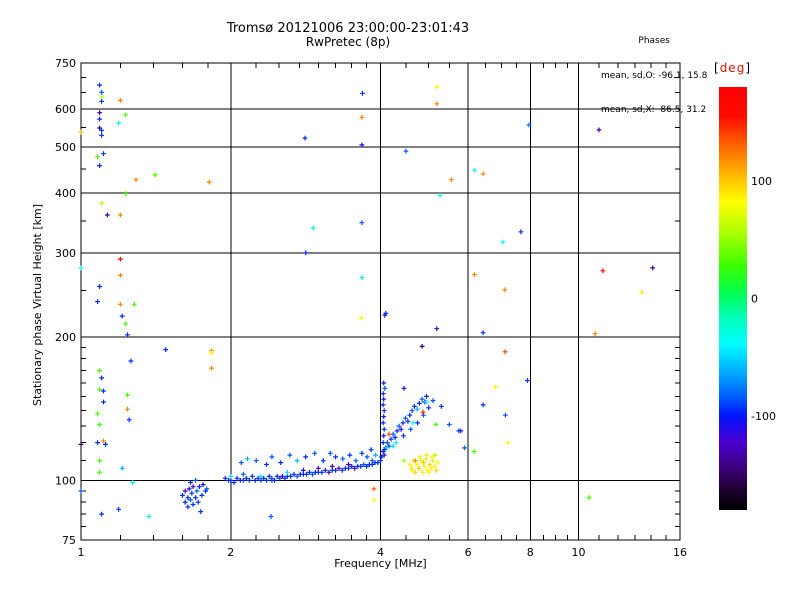 This screenshot has width=800, height=600. Describe the element at coordinates (680, 552) in the screenshot. I see `x-tick-label: 16` at that location.